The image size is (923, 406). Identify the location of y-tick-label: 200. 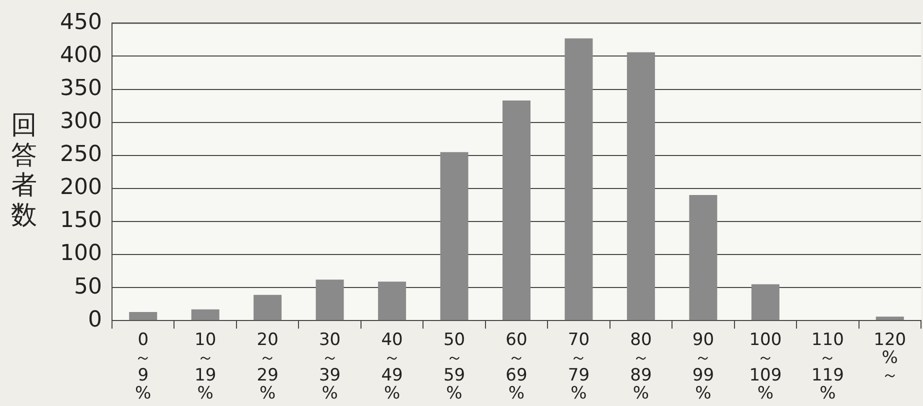
(81, 187).